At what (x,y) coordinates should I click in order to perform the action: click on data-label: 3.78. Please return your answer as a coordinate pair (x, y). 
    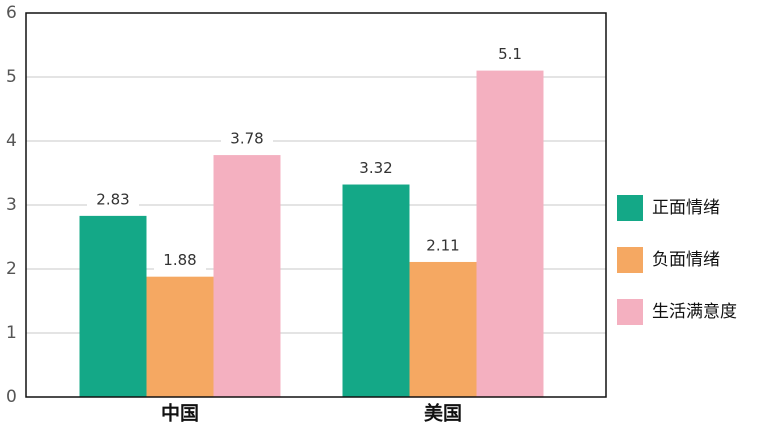
    Looking at the image, I should click on (246, 139).